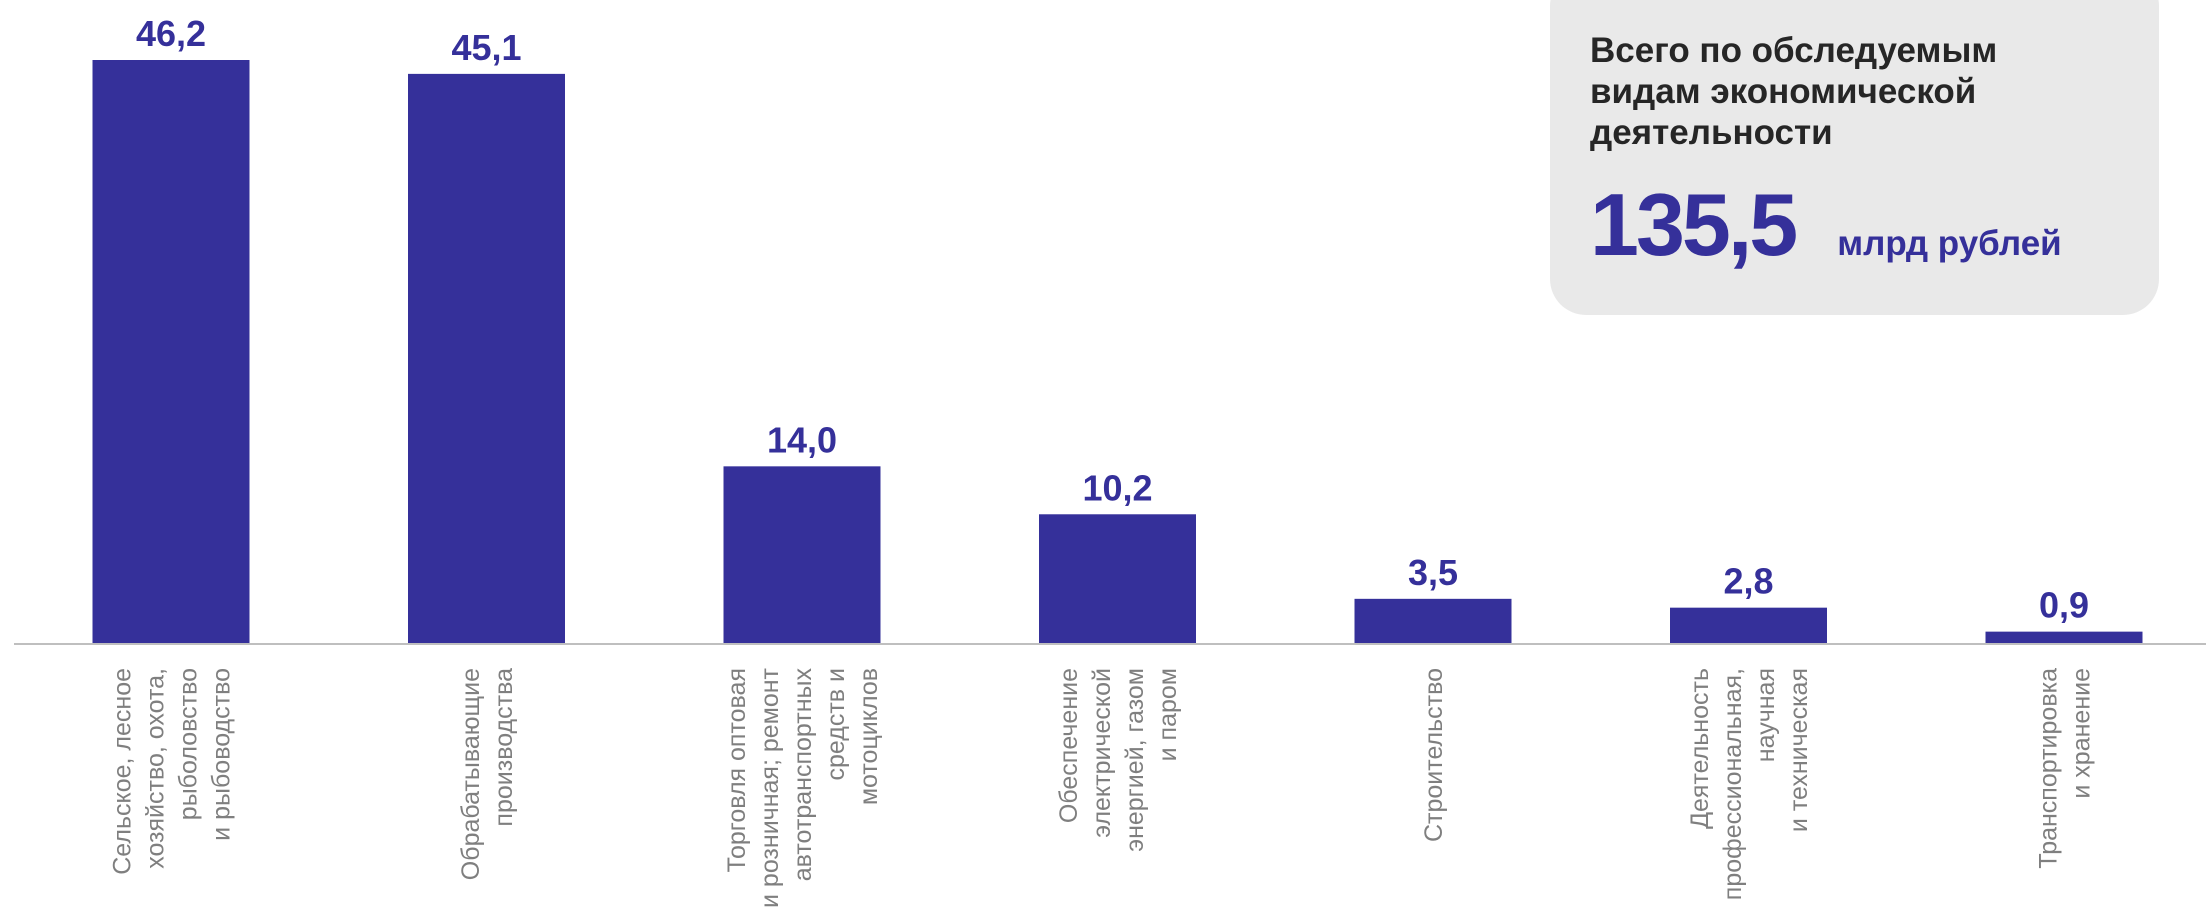 The width and height of the screenshot is (2206, 923). I want to click on bar-value-label: 0,9, so click(2064, 605).